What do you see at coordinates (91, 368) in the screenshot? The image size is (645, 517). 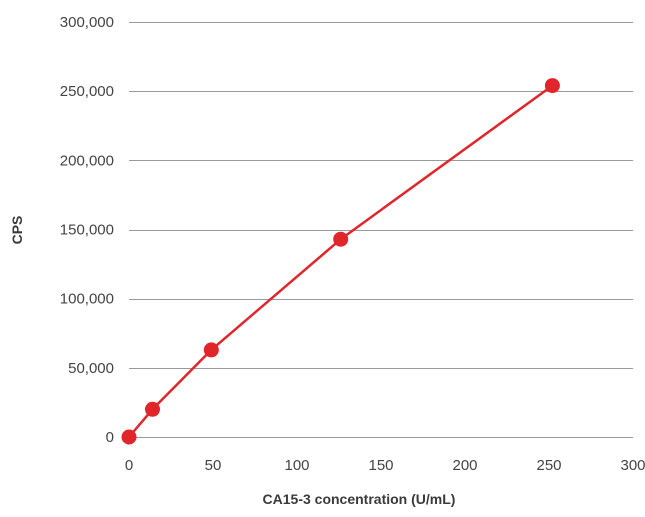 I see `y-tick-label-1: 50,000` at bounding box center [91, 368].